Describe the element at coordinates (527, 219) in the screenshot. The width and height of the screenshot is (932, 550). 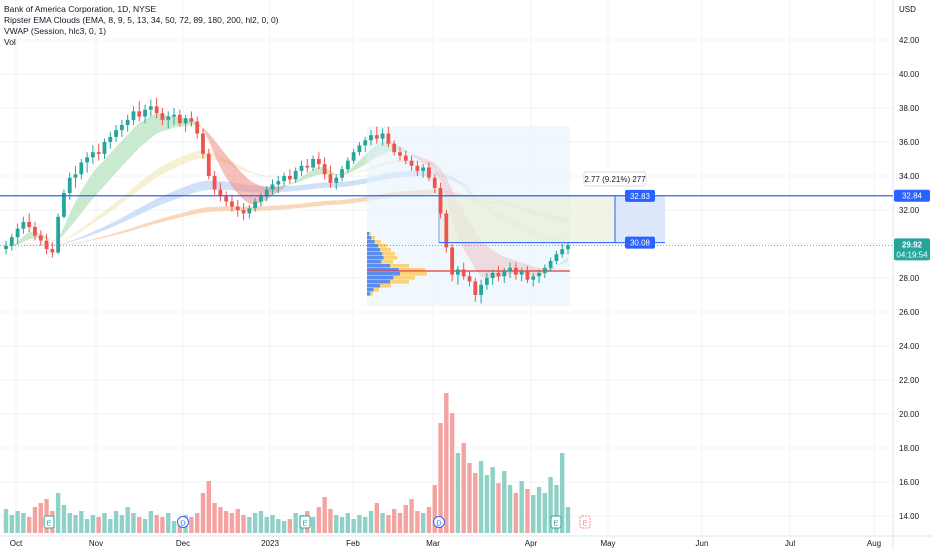
I see `measure-box` at that location.